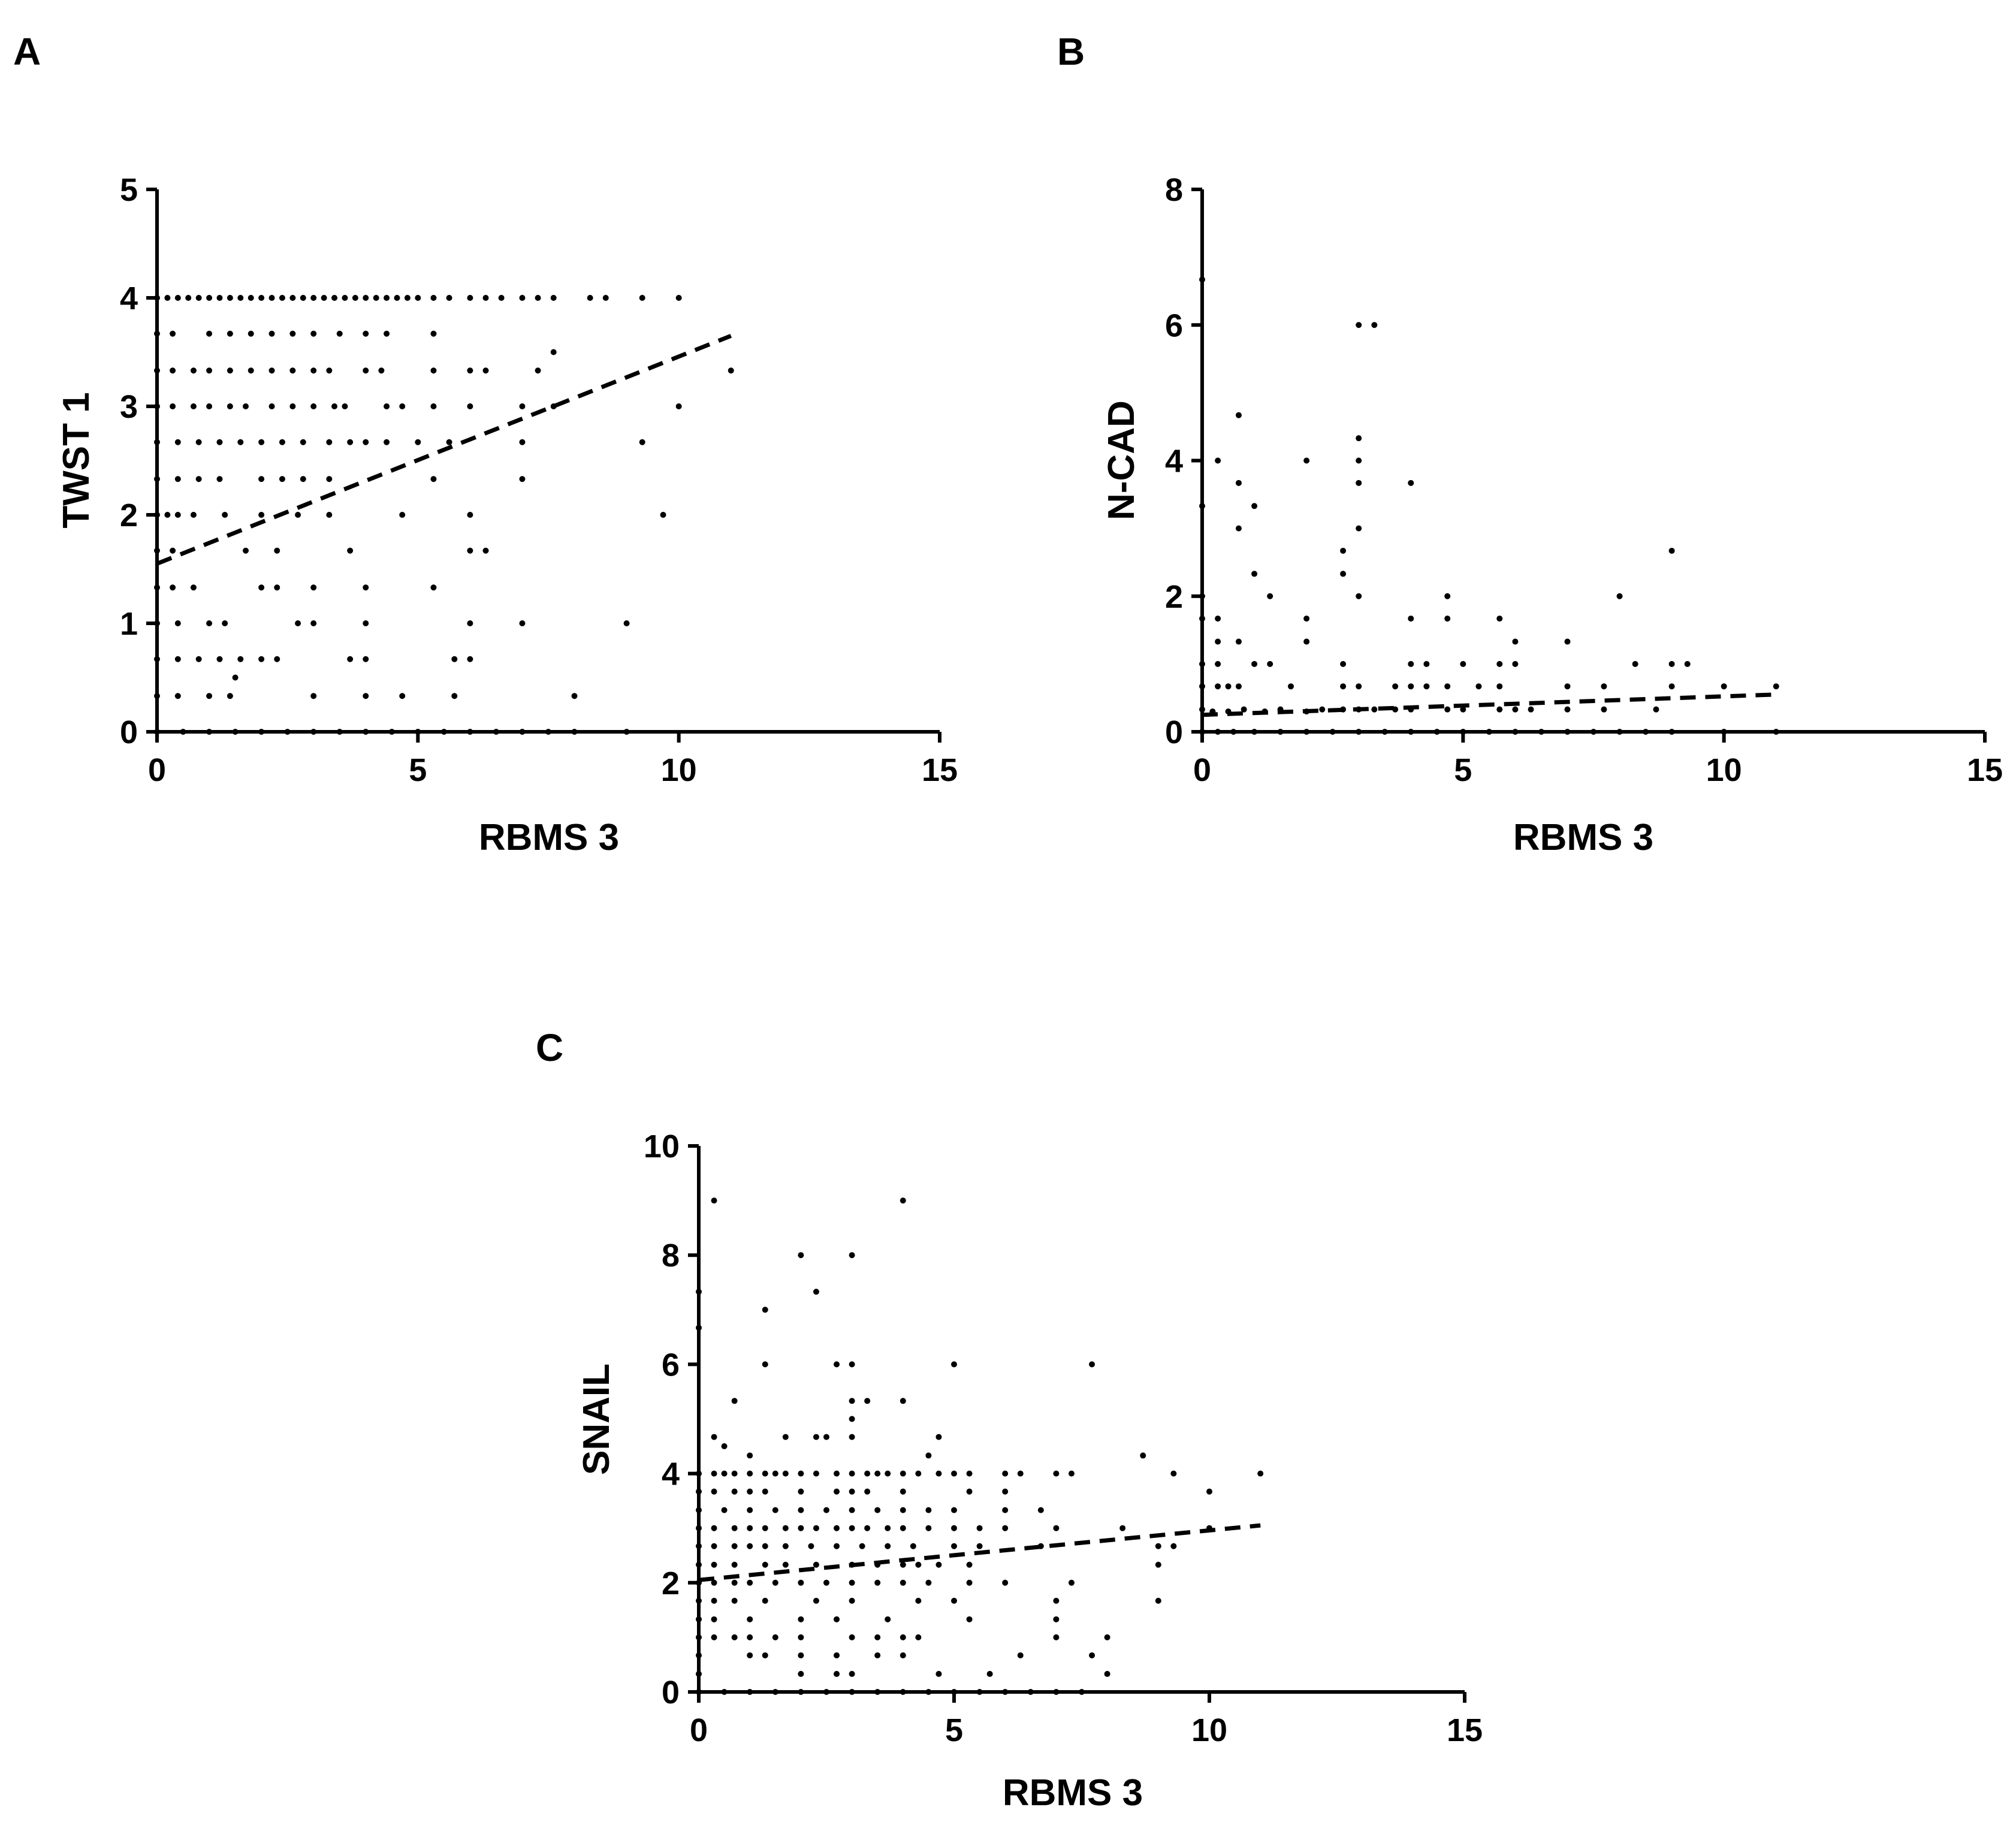 The width and height of the screenshot is (2016, 1822). I want to click on x-axis-title: RBMS 3, so click(1073, 1793).